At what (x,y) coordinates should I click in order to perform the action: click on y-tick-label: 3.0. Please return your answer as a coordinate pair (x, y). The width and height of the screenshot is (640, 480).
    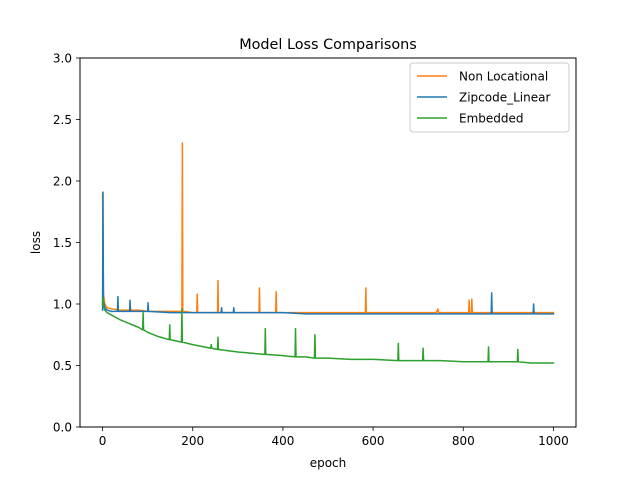
    Looking at the image, I should click on (62, 59).